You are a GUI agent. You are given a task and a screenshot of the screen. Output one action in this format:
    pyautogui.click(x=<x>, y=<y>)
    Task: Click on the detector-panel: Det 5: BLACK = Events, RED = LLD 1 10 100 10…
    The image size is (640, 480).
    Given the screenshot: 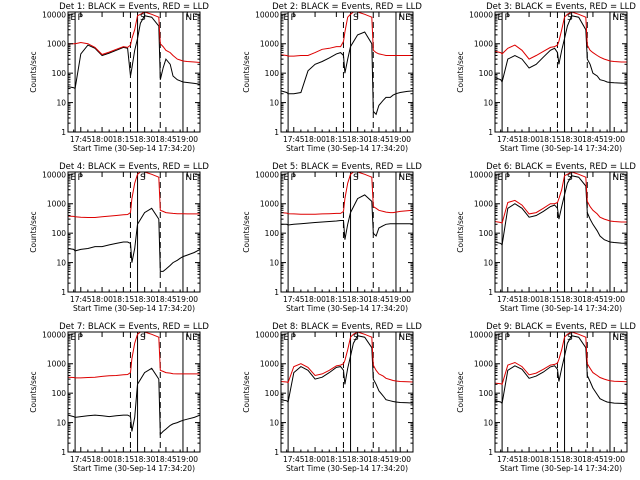 What is the action you would take?
    pyautogui.click(x=332, y=237)
    